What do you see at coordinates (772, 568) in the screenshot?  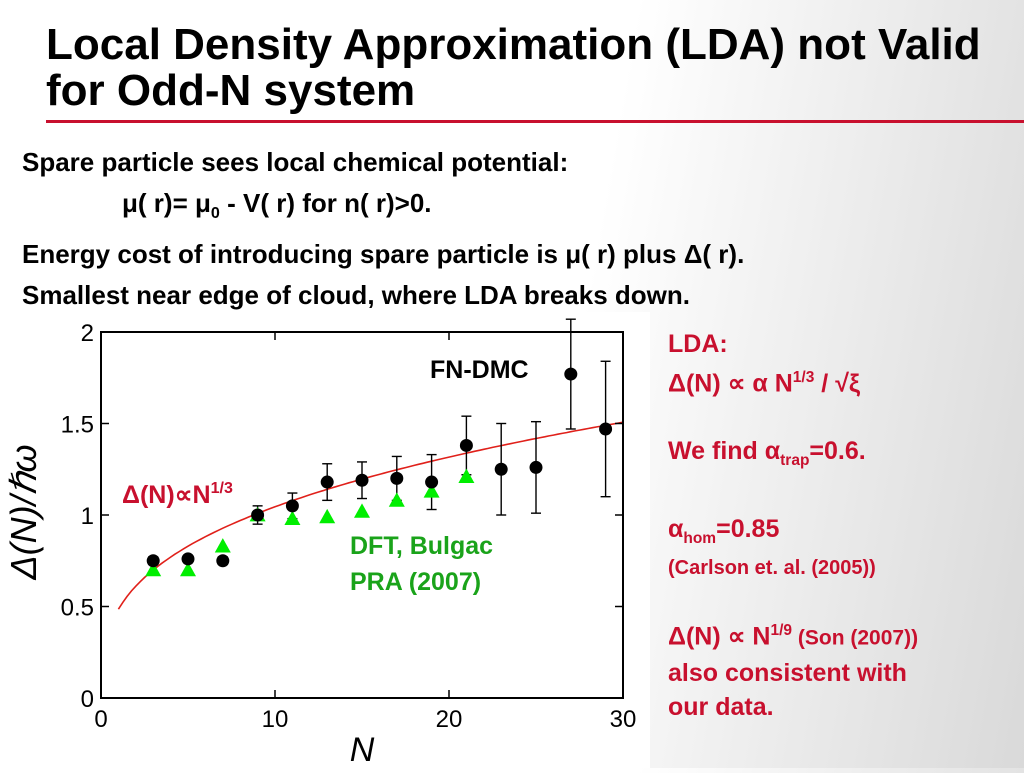 I see `carlson-reference: (Carlson et. al. (2005))` at bounding box center [772, 568].